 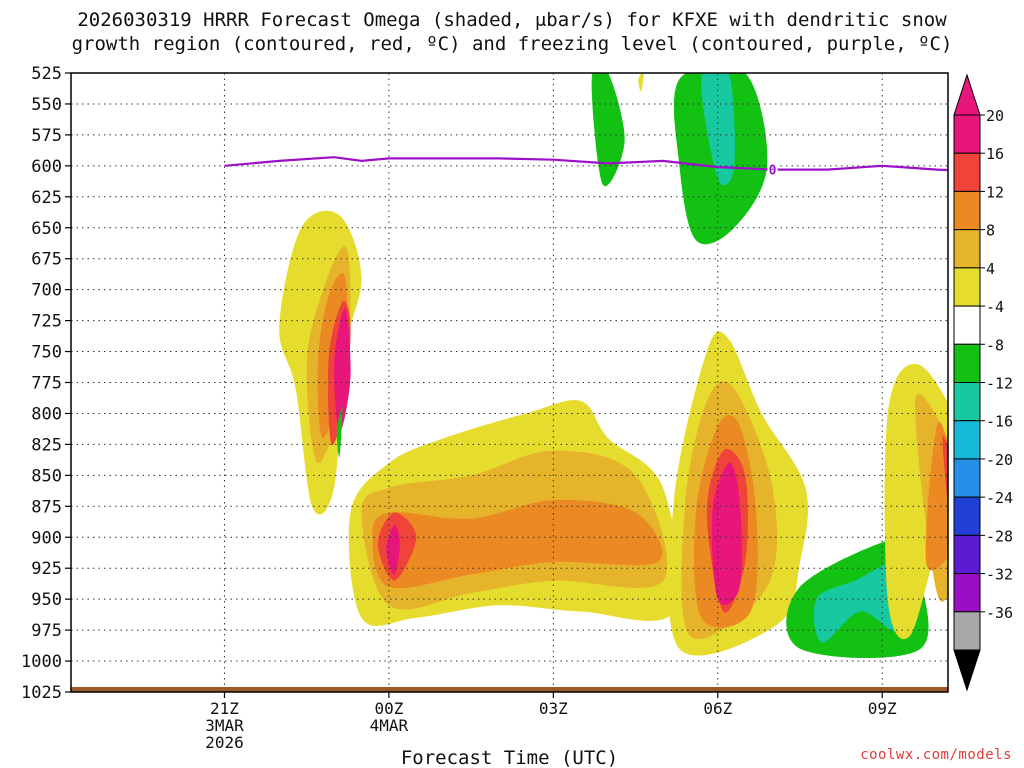 I want to click on y-tick-label-525: 525, so click(x=46, y=74).